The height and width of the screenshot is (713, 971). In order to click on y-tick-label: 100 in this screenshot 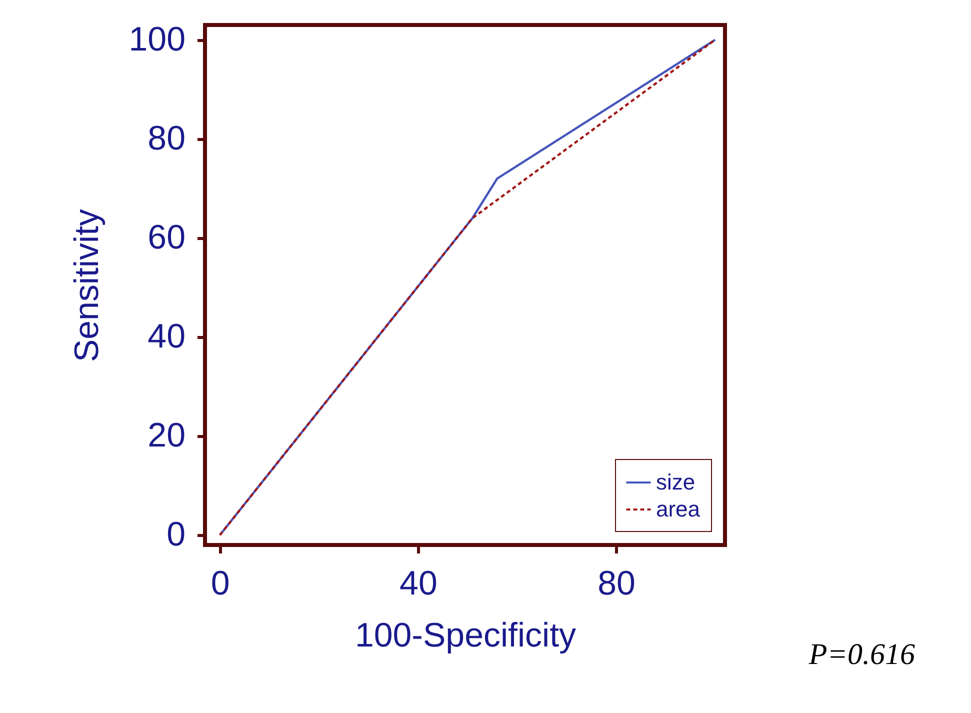, I will do `click(157, 39)`.